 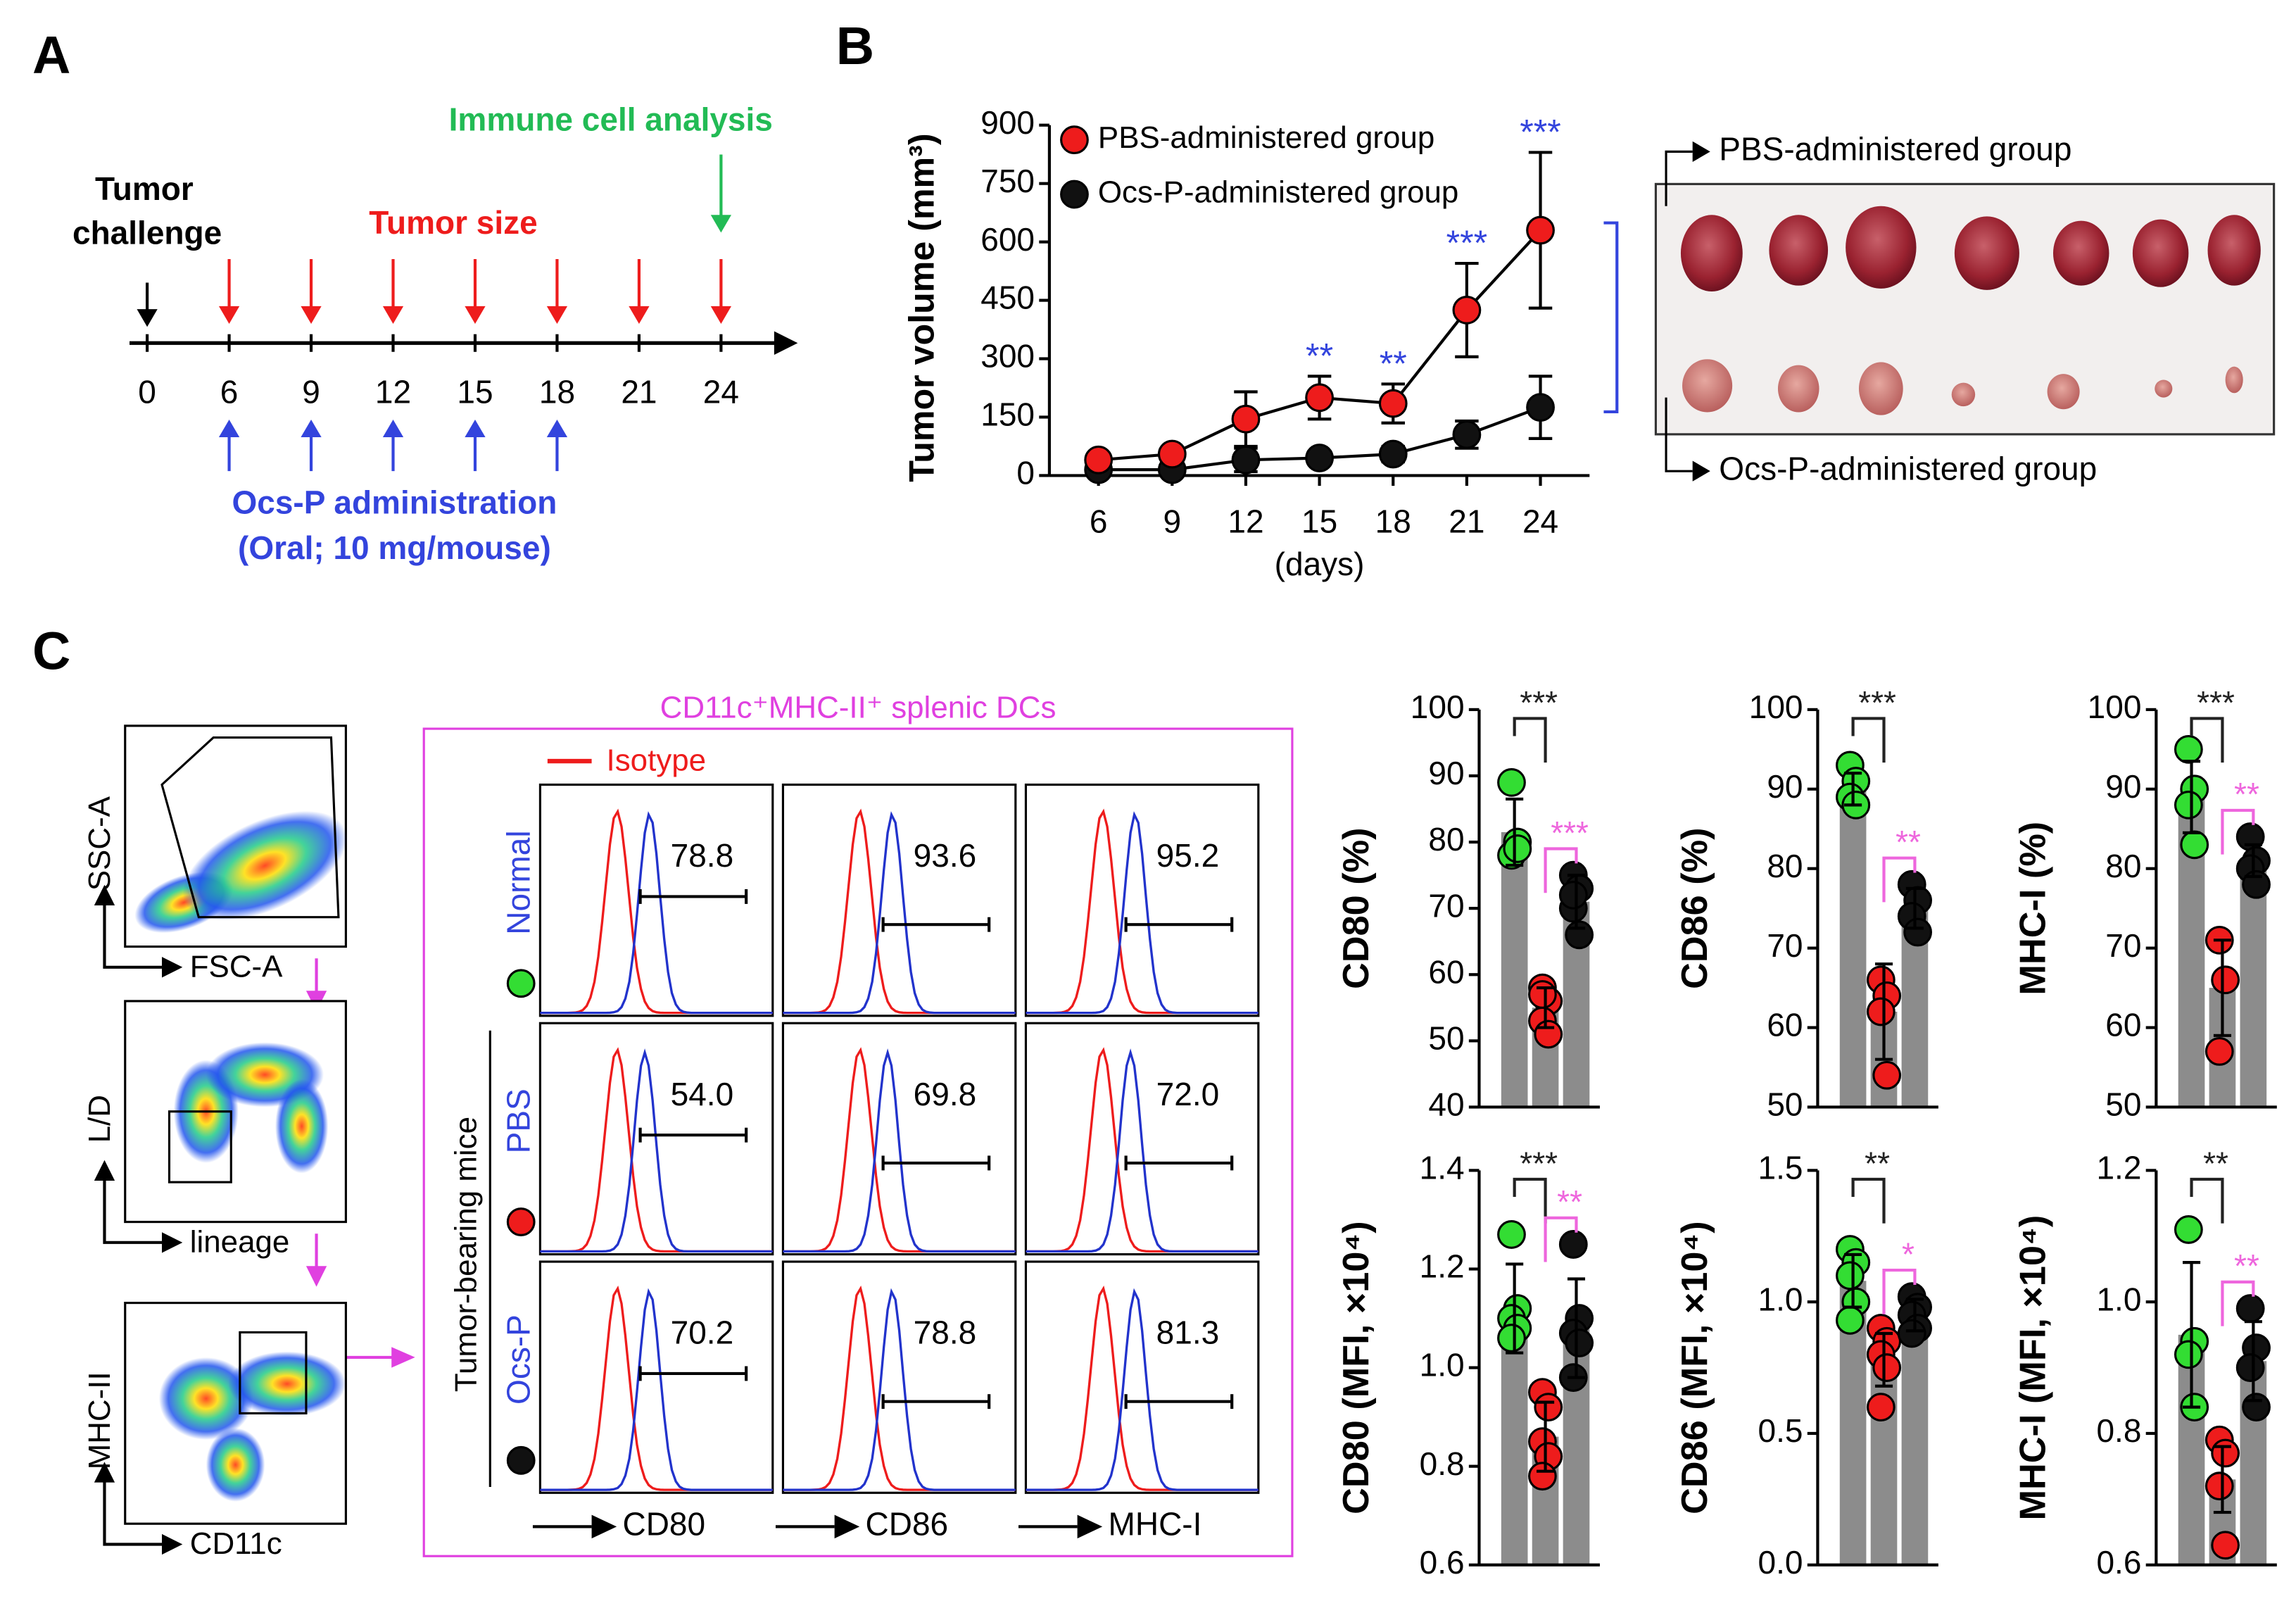 I want to click on y-tick-label: 900, so click(x=1007, y=122).